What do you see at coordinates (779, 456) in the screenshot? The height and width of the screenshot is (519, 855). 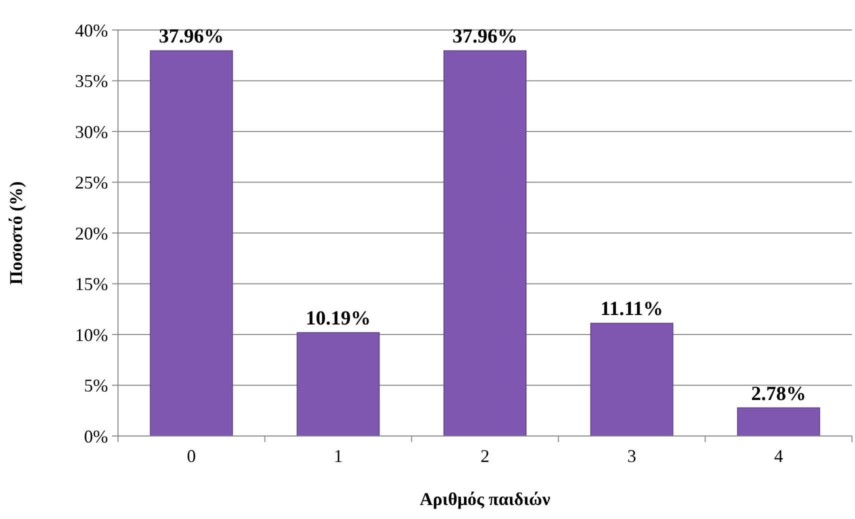 I see `x-tick-label: 4` at bounding box center [779, 456].